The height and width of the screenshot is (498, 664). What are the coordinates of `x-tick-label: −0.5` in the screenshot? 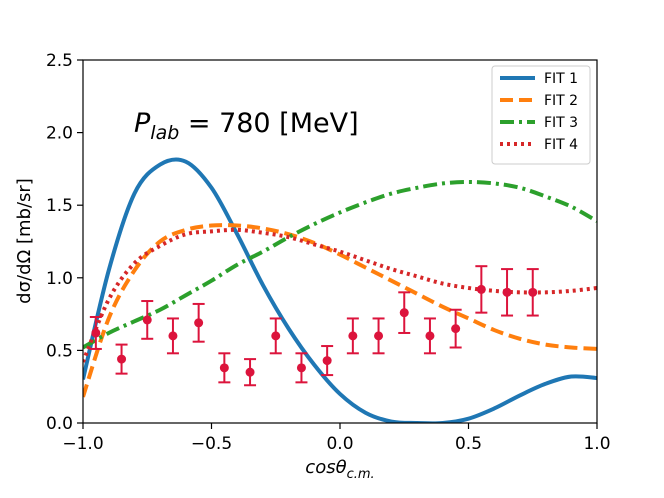 It's located at (211, 444).